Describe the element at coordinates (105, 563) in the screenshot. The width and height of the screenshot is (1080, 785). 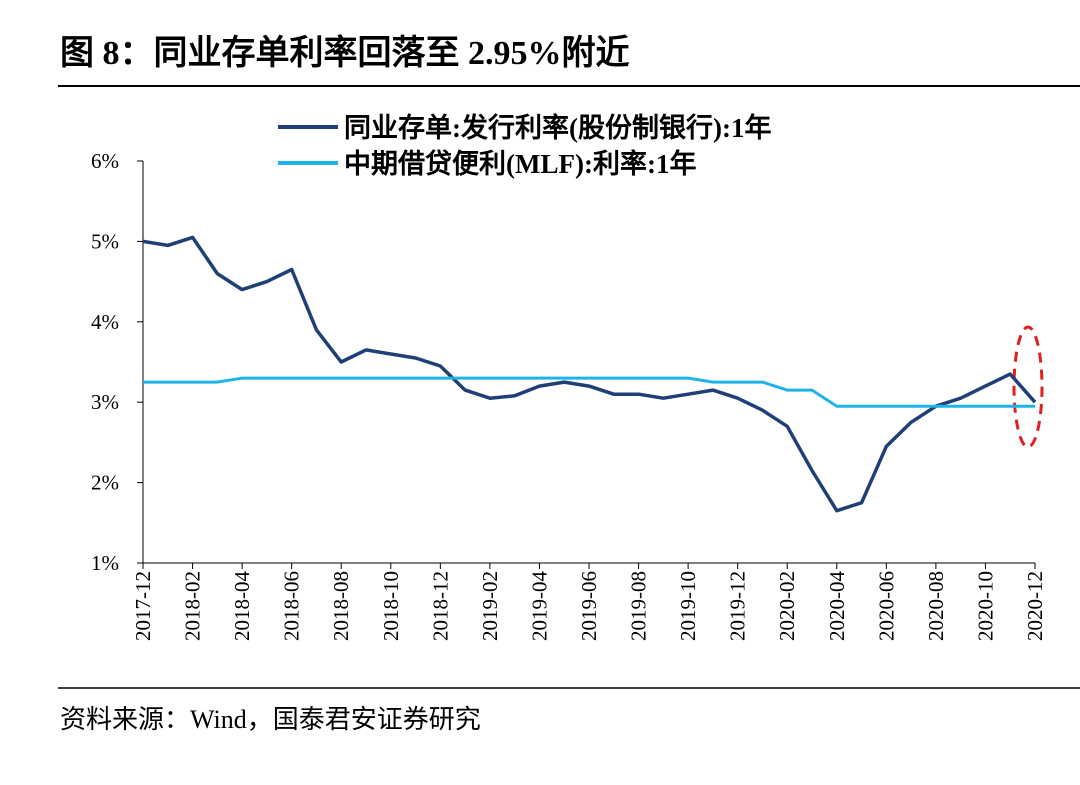
I see `y-tick-label: 1%` at that location.